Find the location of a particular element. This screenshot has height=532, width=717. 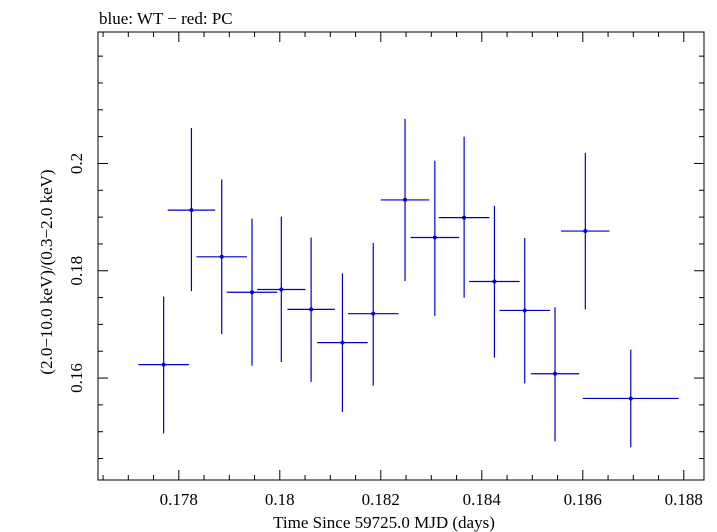

y-tick-label: 0.18 is located at coordinates (76, 271).